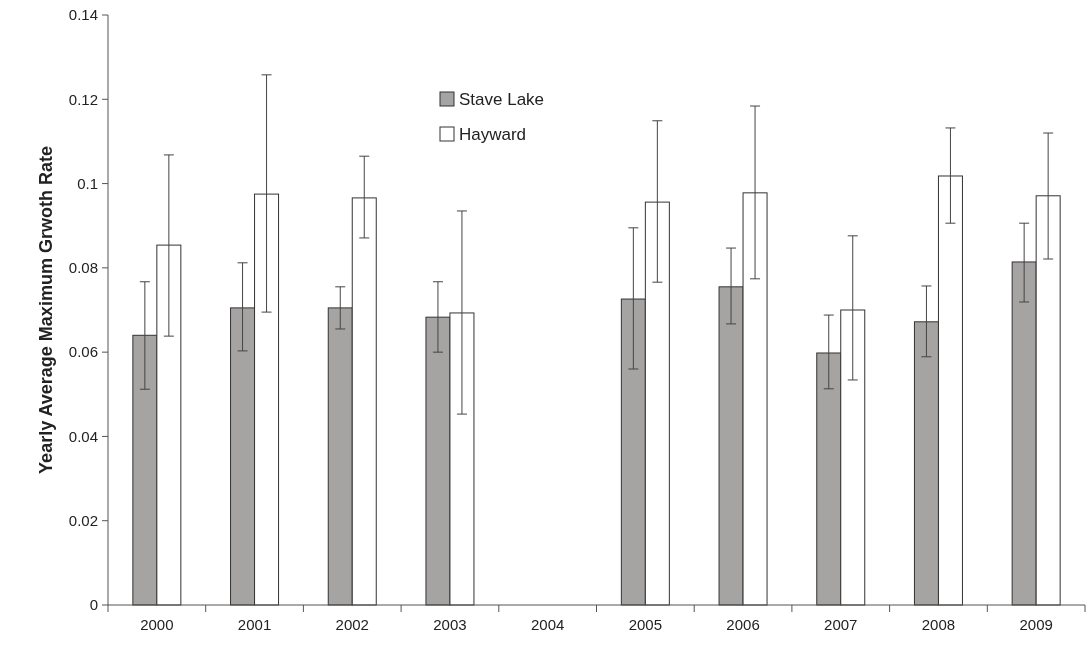 Image resolution: width=1088 pixels, height=645 pixels. I want to click on x-tick-label: 2001, so click(254, 624).